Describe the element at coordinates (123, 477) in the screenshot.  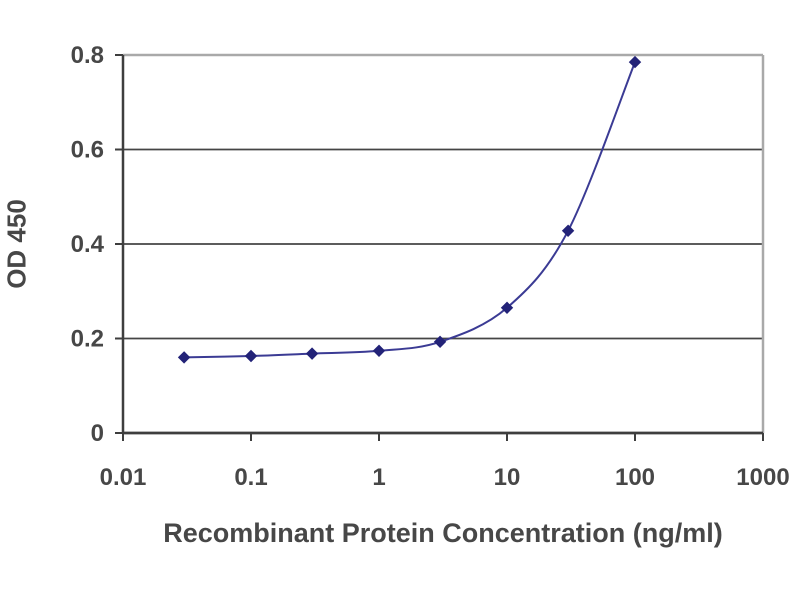
I see `x-tick-label: 0.01` at that location.